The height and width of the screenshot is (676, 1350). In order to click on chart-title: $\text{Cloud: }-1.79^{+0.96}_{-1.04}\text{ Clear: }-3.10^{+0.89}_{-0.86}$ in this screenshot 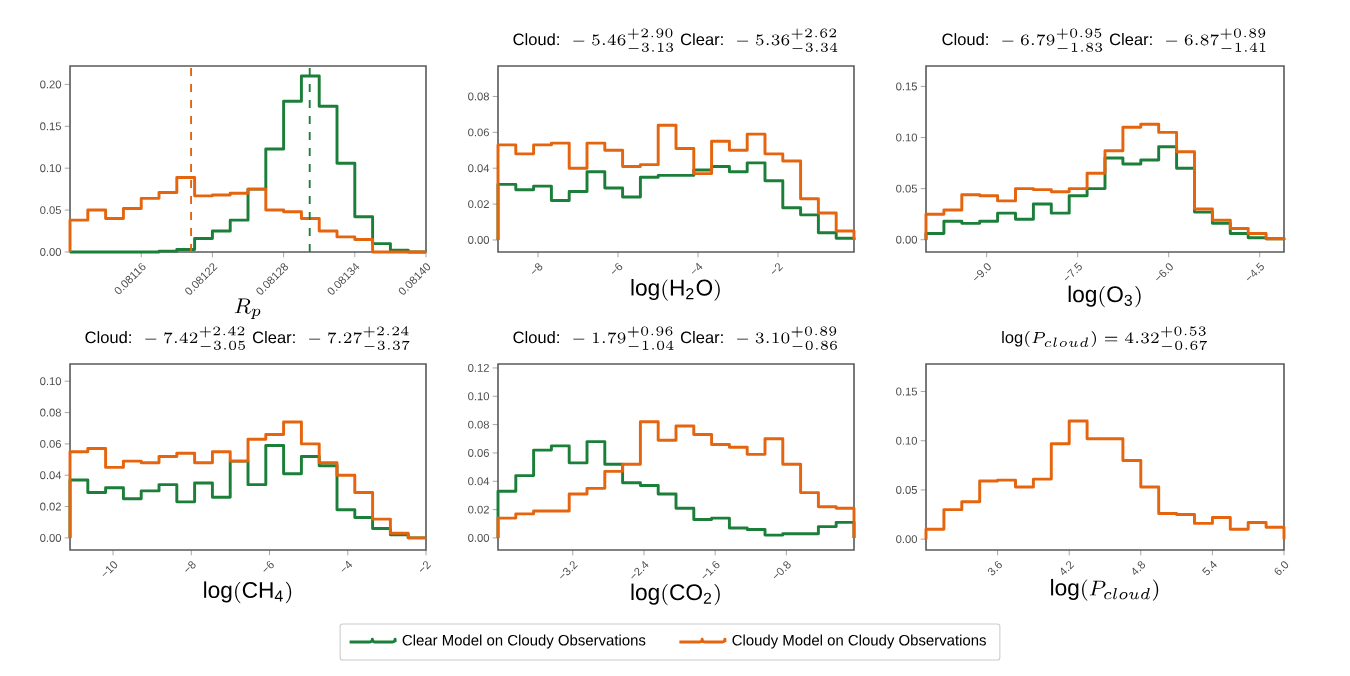, I will do `click(675, 338)`.